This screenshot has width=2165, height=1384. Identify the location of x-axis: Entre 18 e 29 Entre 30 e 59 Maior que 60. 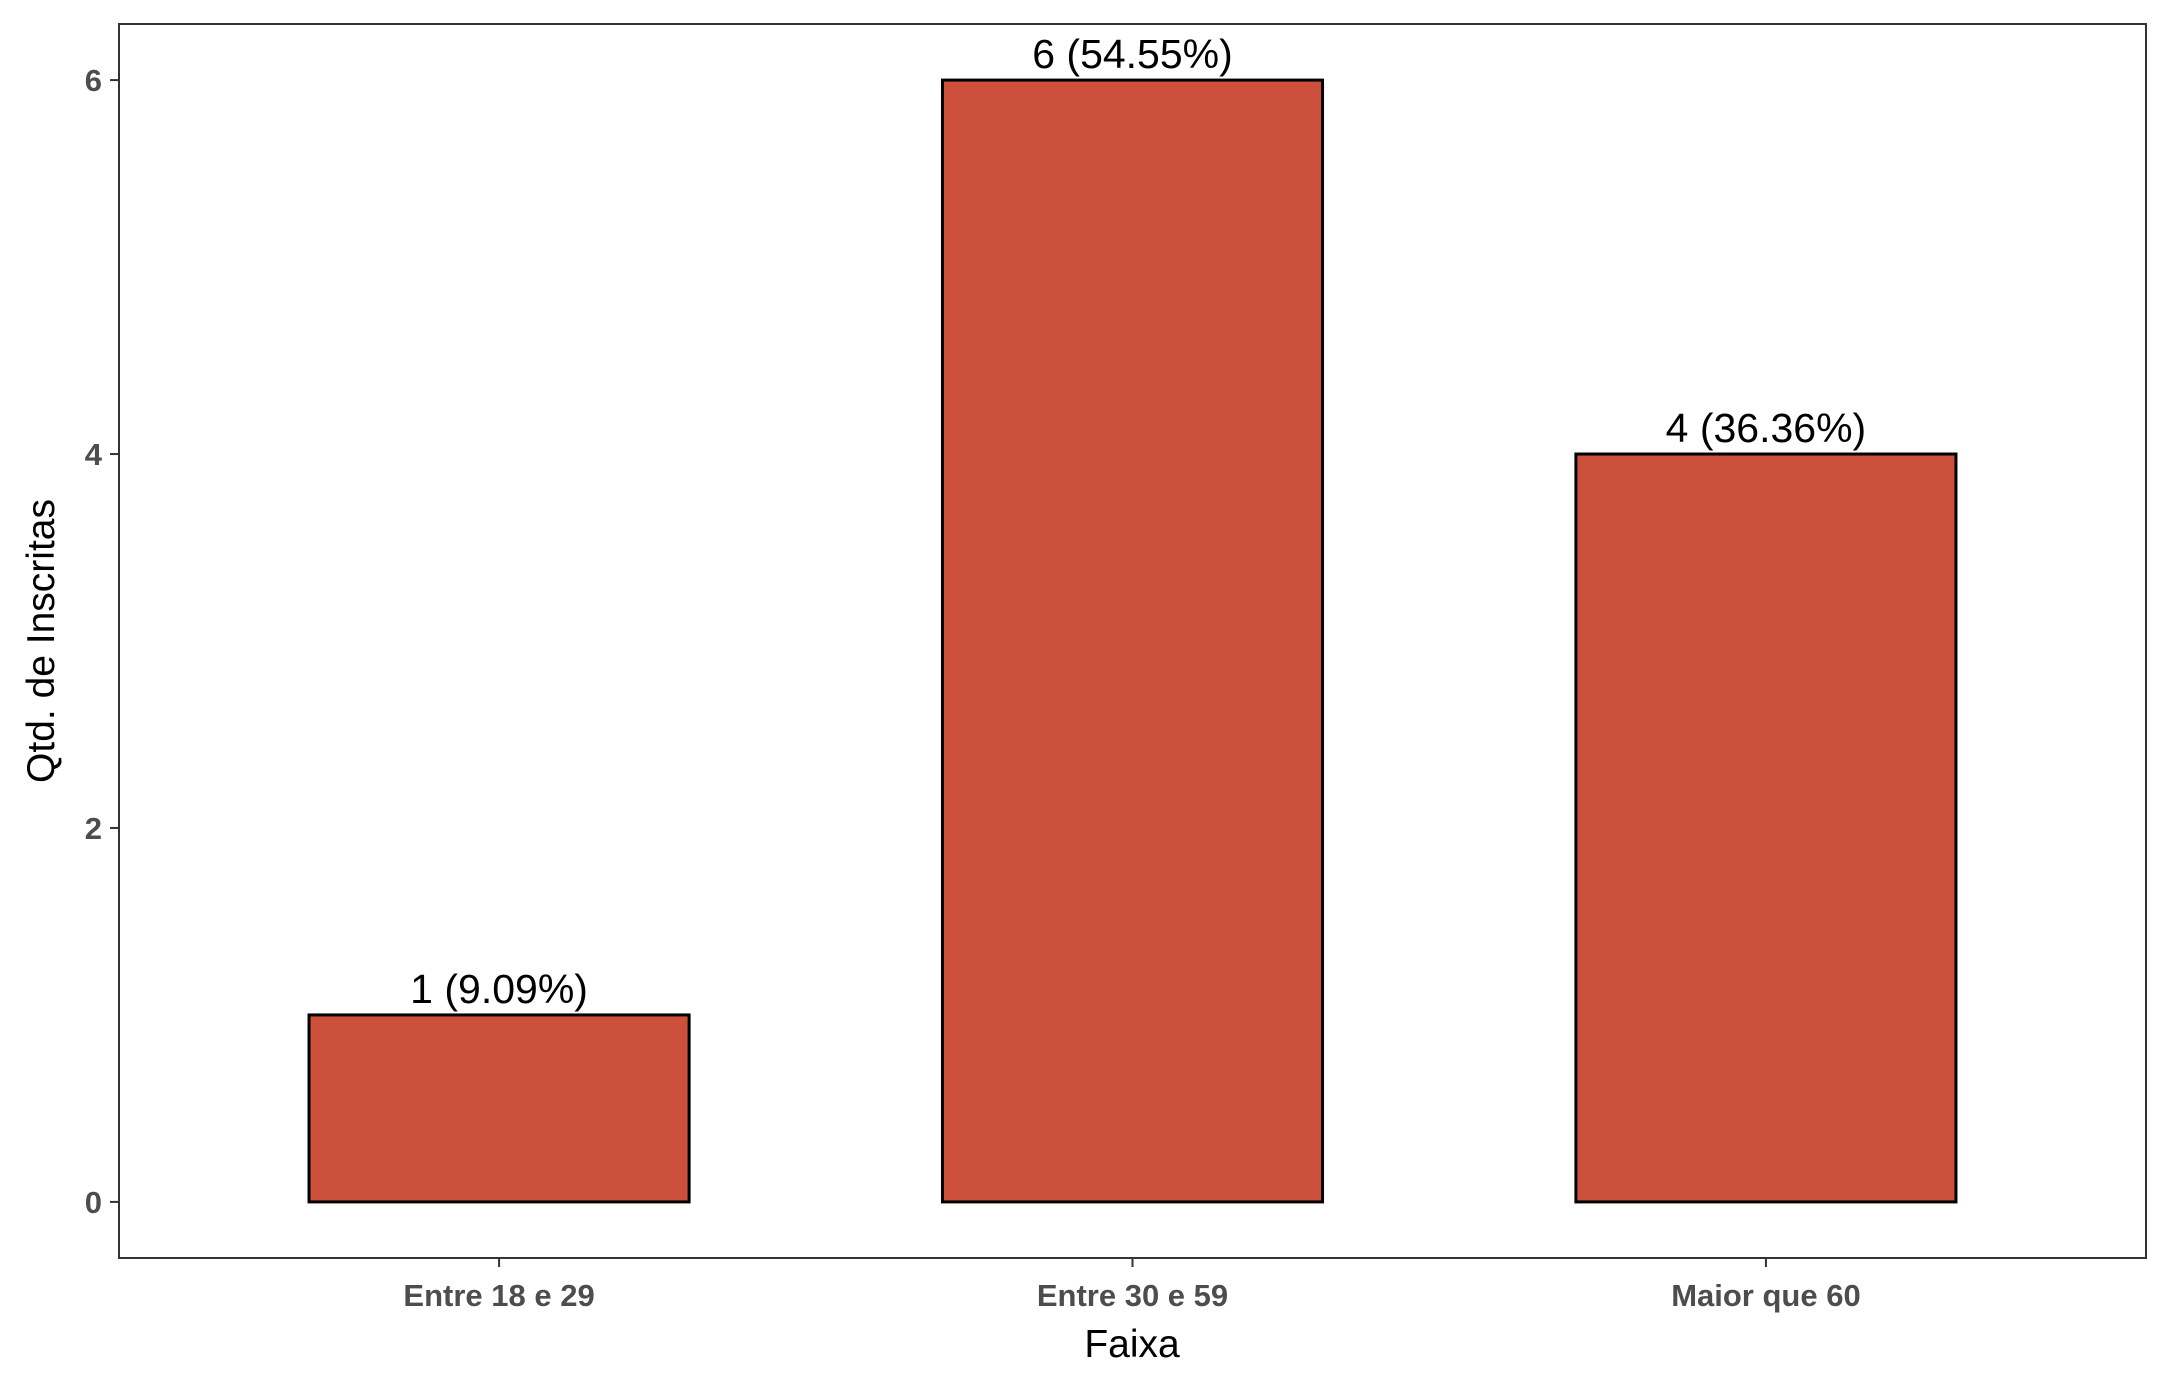
(1132, 1285).